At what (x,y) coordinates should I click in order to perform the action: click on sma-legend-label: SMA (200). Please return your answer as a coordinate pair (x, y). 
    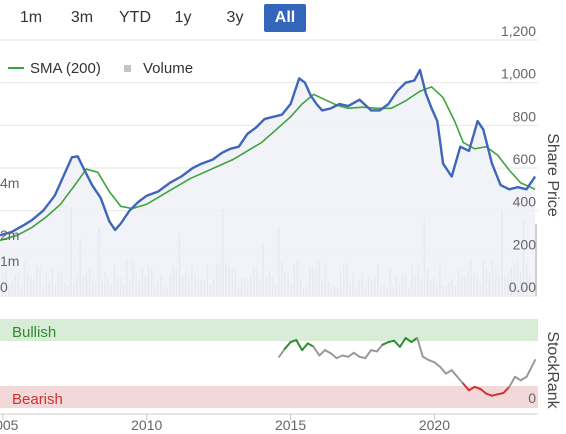
    Looking at the image, I should click on (65, 68).